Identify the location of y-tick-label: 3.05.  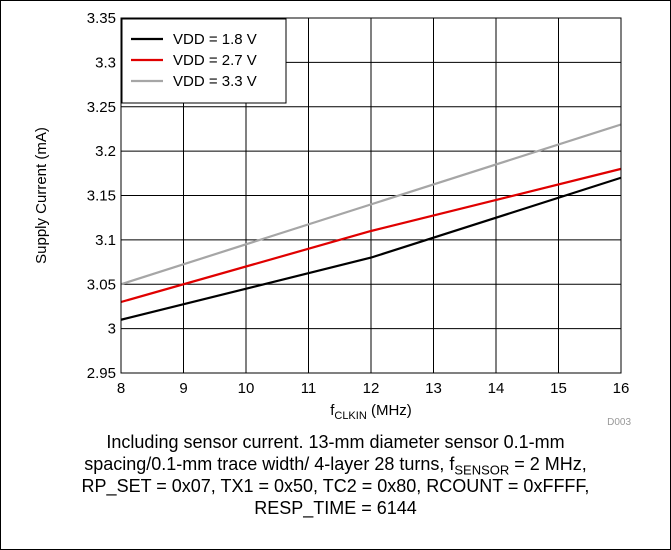
(101, 284).